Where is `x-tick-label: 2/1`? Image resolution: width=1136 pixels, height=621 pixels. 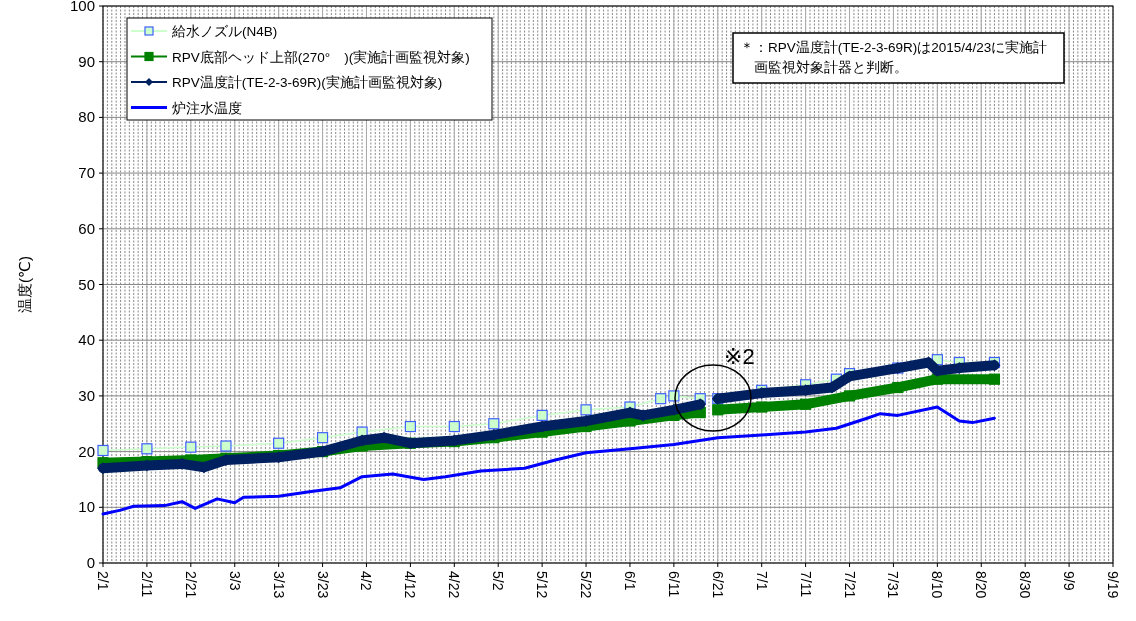
x-tick-label: 2/1 is located at coordinates (103, 581).